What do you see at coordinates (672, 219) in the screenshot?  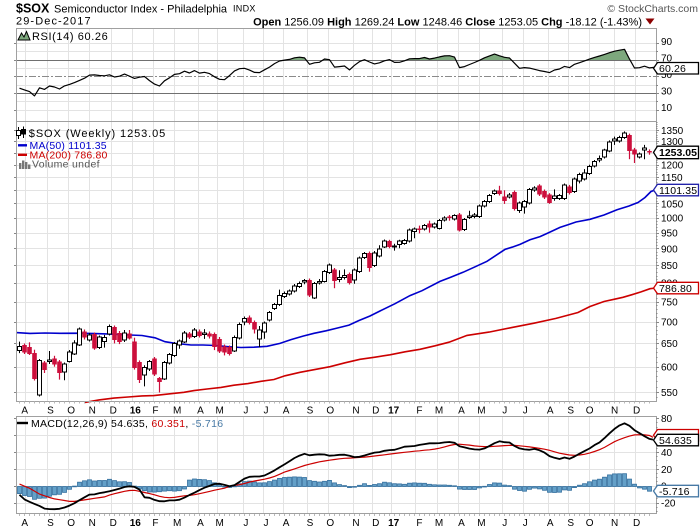 I see `svg-text: 1000` at bounding box center [672, 219].